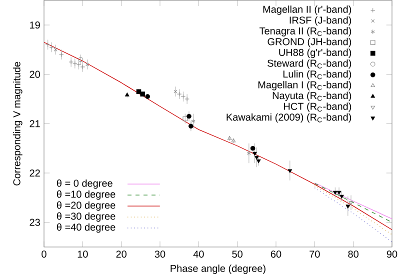 The image size is (400, 279). What do you see at coordinates (237, 254) in the screenshot?
I see `x-tick-label: 50` at bounding box center [237, 254].